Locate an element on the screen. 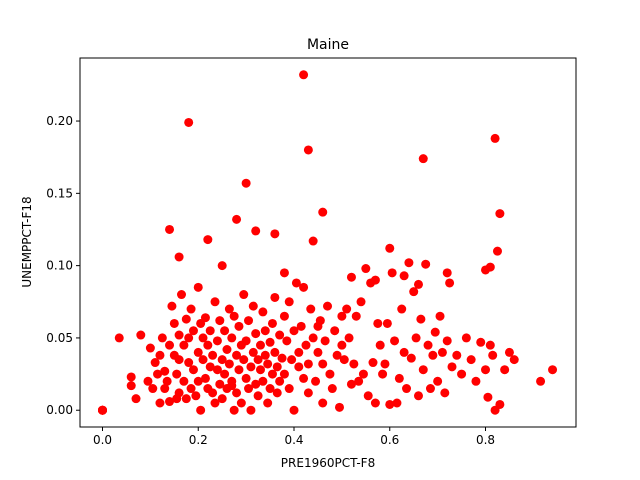 The width and height of the screenshot is (640, 480). y-tick-label: 0.05 is located at coordinates (59, 338).